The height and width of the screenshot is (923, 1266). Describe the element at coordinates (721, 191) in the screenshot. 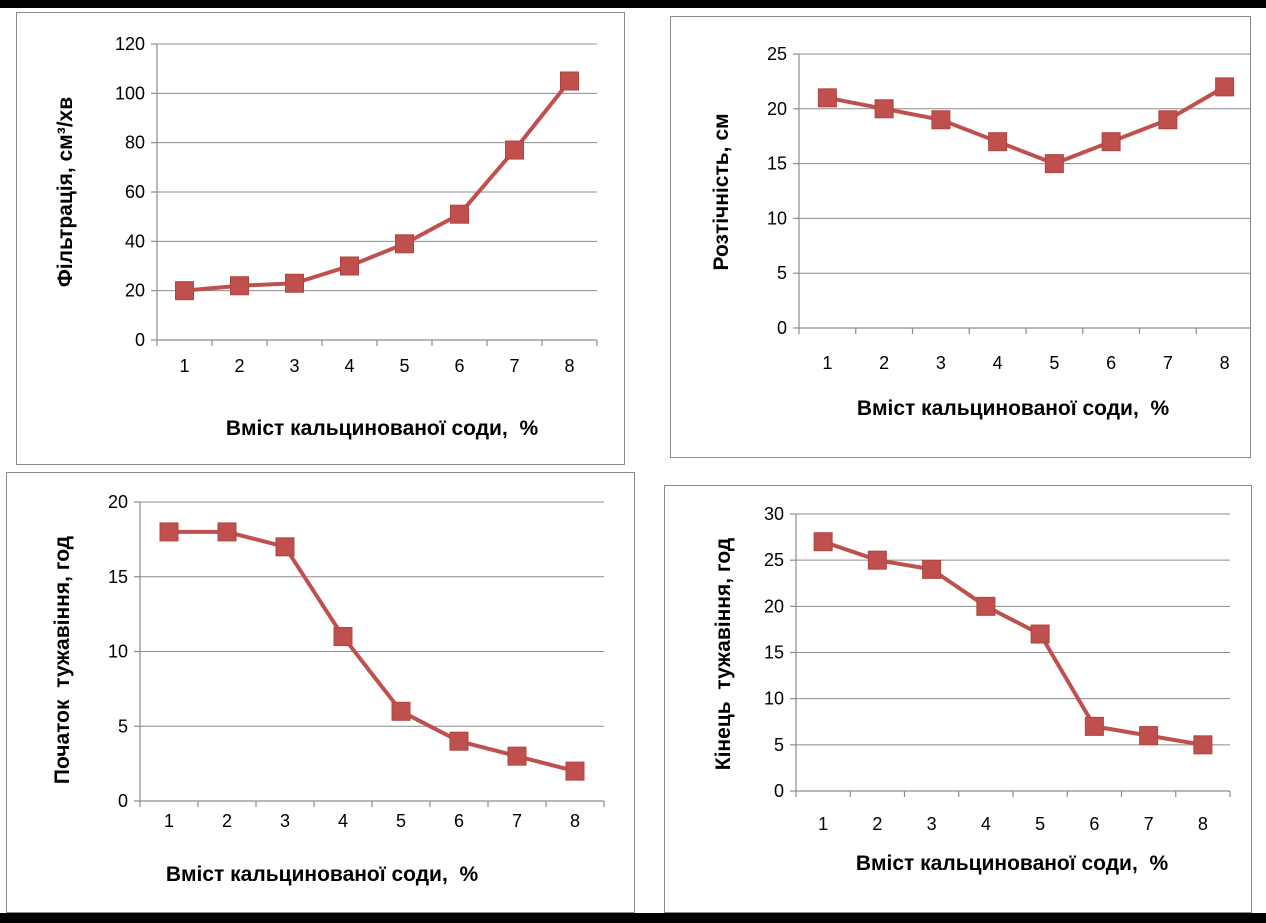

I see `y-axis-title: Розтічність, см` at that location.